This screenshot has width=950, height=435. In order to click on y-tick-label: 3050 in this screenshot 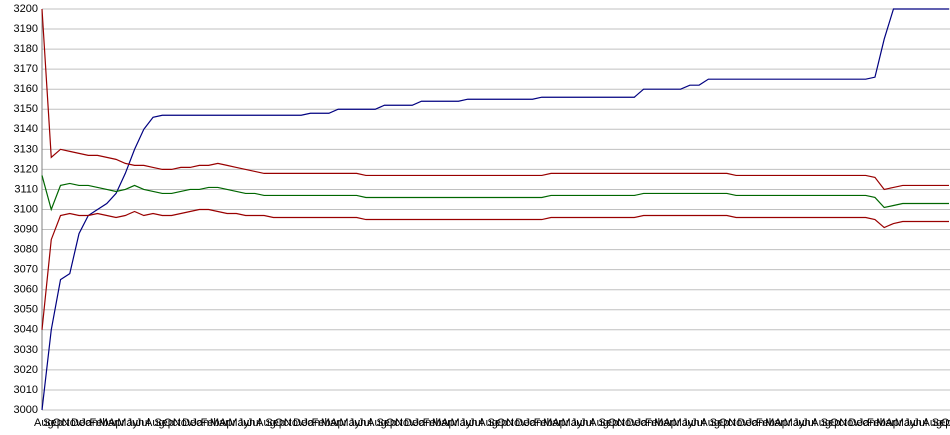, I will do `click(26, 310)`.